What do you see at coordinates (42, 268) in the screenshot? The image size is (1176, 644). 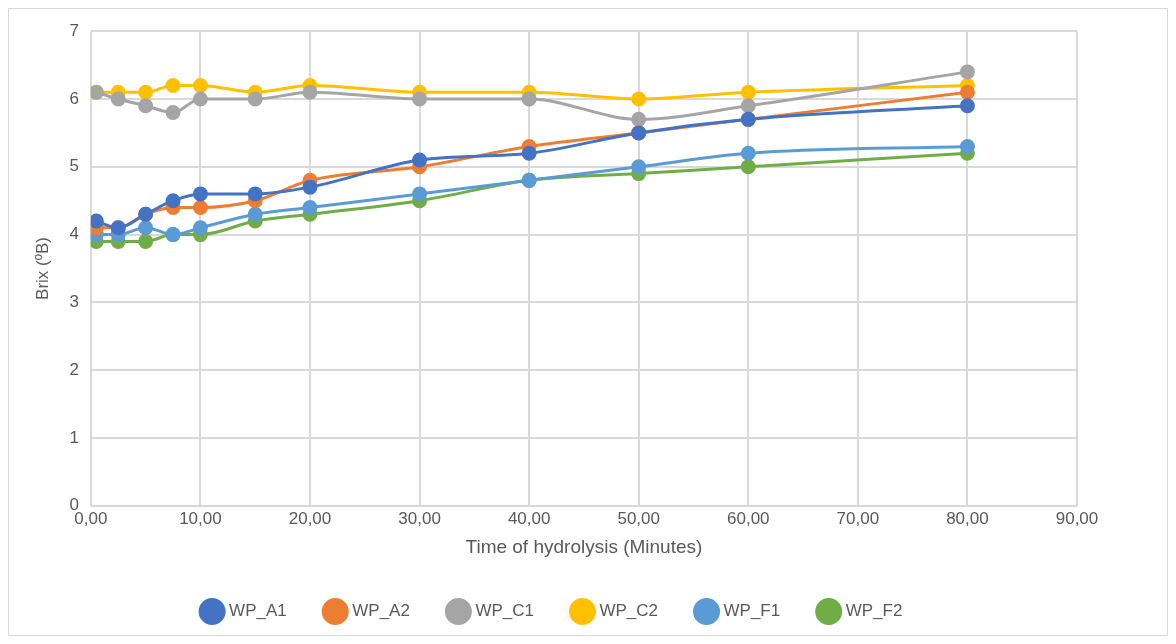 I see `y-axis-title: Brix (ºB)` at bounding box center [42, 268].